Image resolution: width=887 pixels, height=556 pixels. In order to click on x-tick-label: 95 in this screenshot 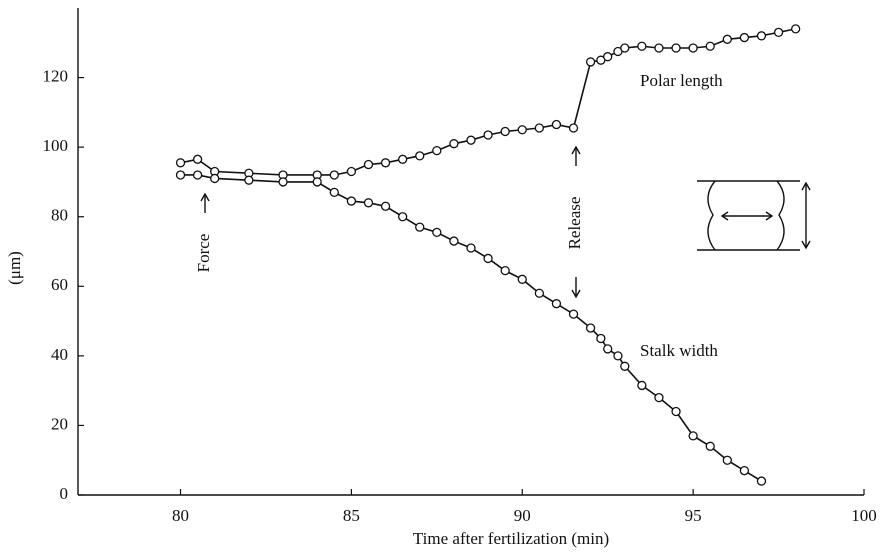, I will do `click(693, 515)`.